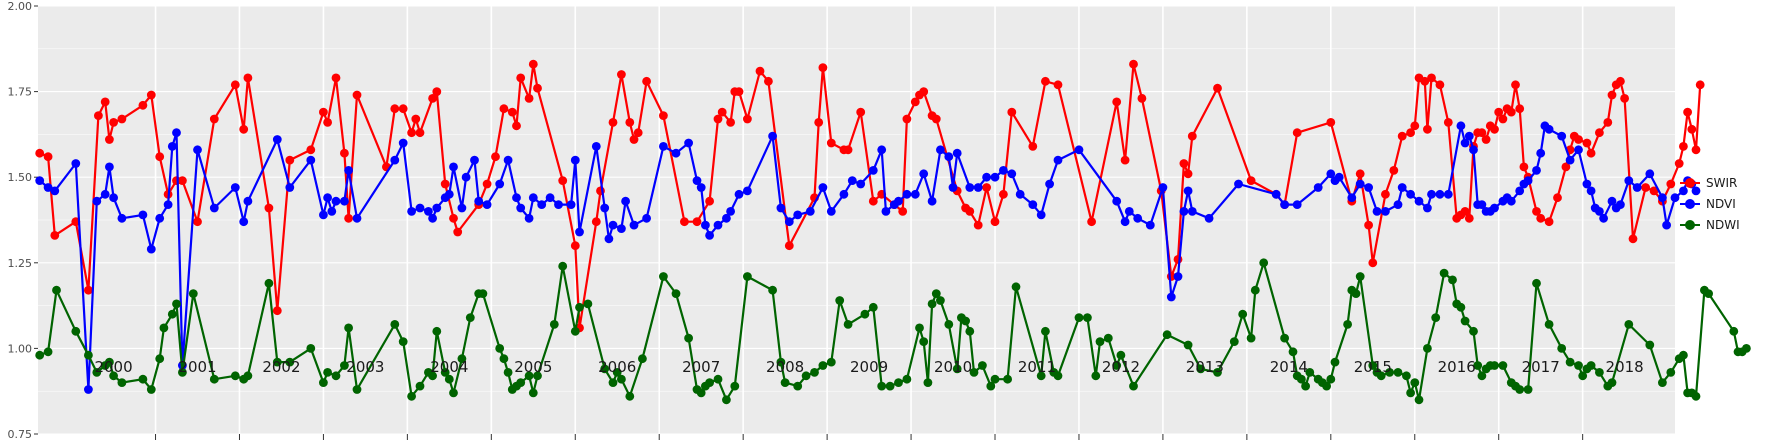 The width and height of the screenshot is (1773, 442). What do you see at coordinates (1708, 204) in the screenshot?
I see `legend-item-ndvi: NDVI` at bounding box center [1708, 204].